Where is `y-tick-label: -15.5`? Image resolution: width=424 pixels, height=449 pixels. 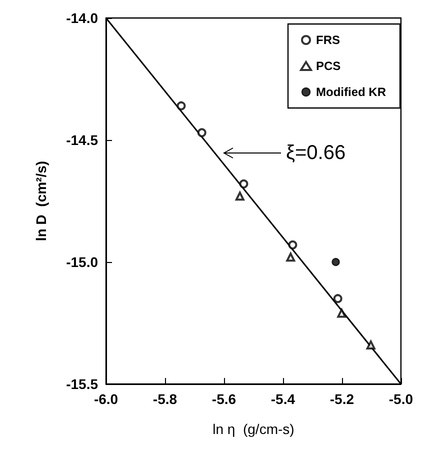 y-tick-label: -15.5 is located at coordinates (82, 384).